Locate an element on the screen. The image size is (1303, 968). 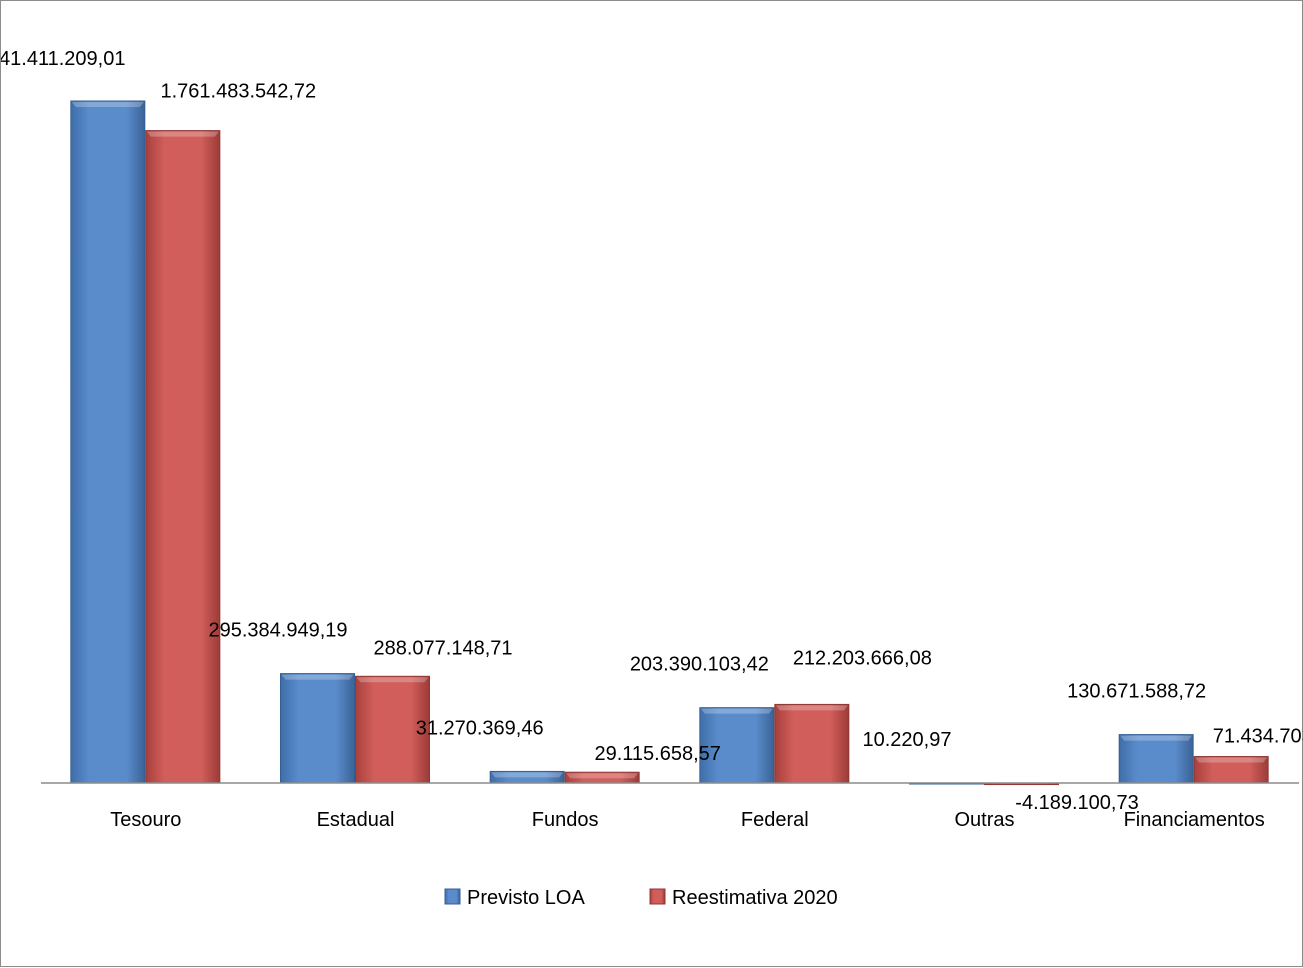
data-label-fundos-series-2: 29.115.658,57 is located at coordinates (657, 754).